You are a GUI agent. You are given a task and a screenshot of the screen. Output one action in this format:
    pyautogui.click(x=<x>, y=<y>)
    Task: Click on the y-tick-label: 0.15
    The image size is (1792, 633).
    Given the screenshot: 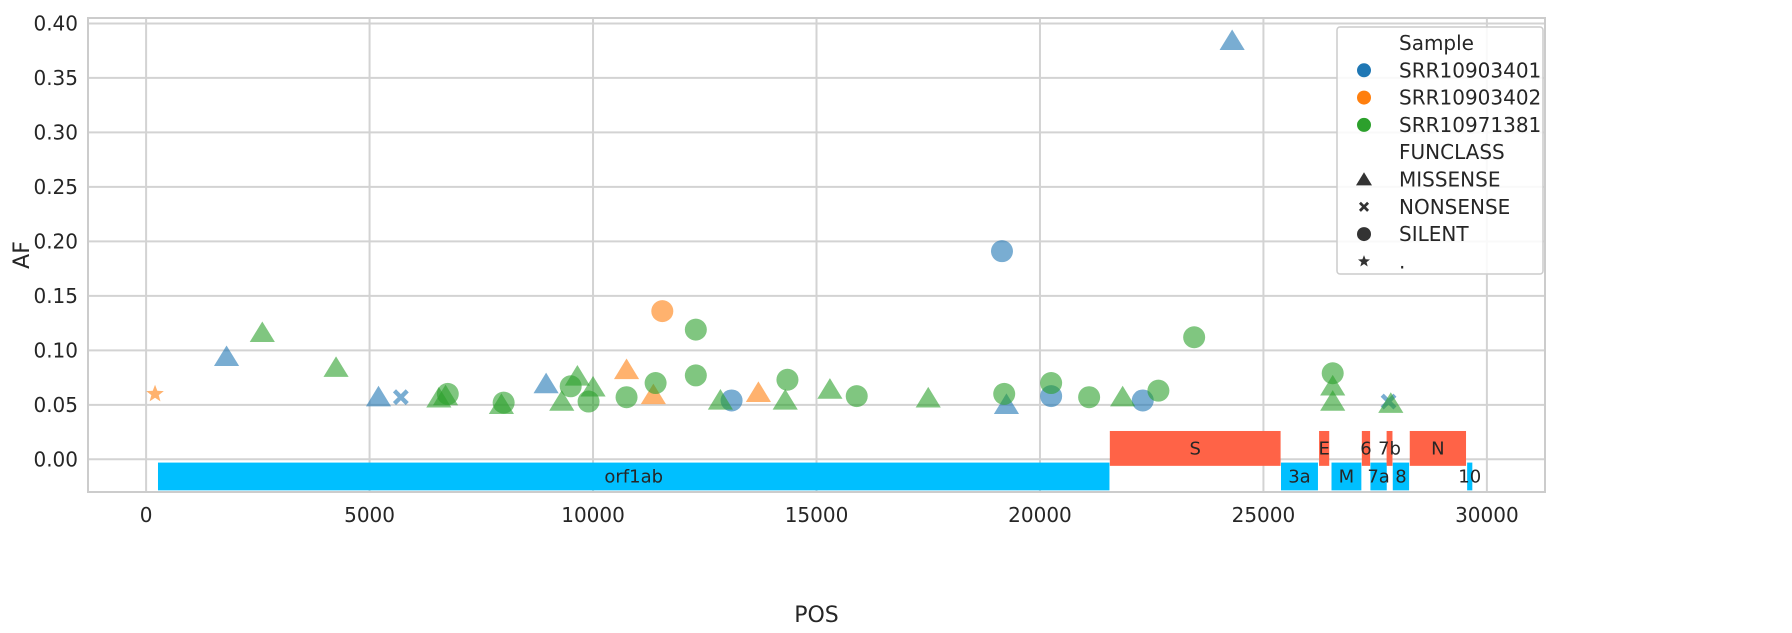 What is the action you would take?
    pyautogui.click(x=55, y=296)
    